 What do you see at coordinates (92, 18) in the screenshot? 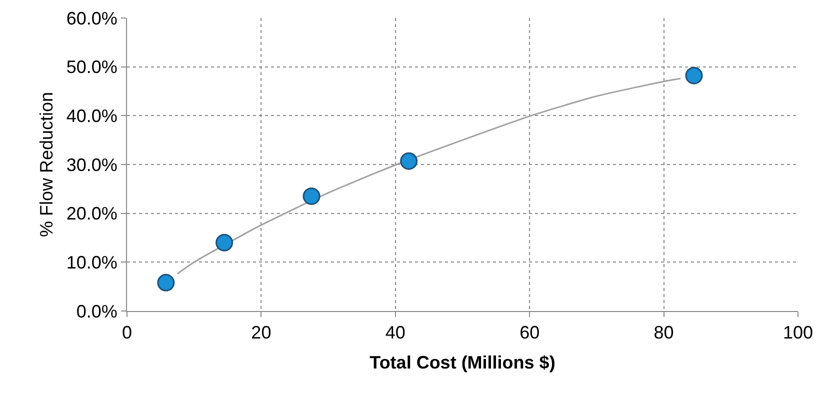
I see `y-tick-label: 60.0%` at bounding box center [92, 18].